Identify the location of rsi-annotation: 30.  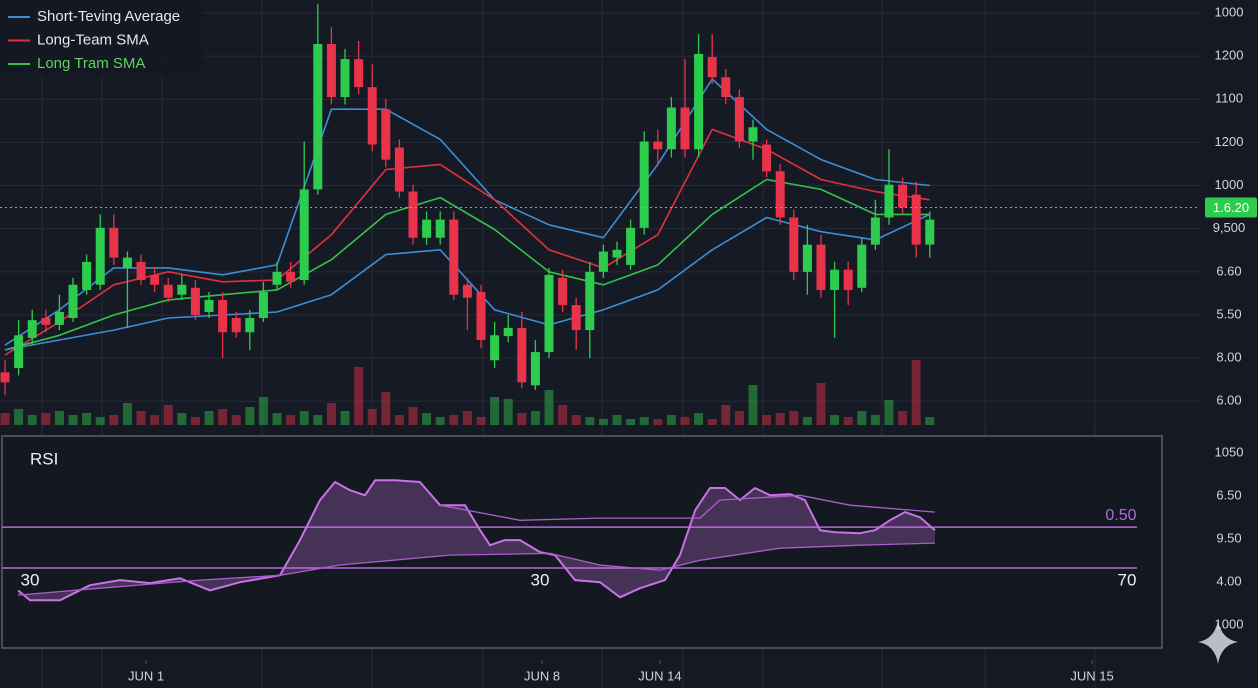
(540, 579).